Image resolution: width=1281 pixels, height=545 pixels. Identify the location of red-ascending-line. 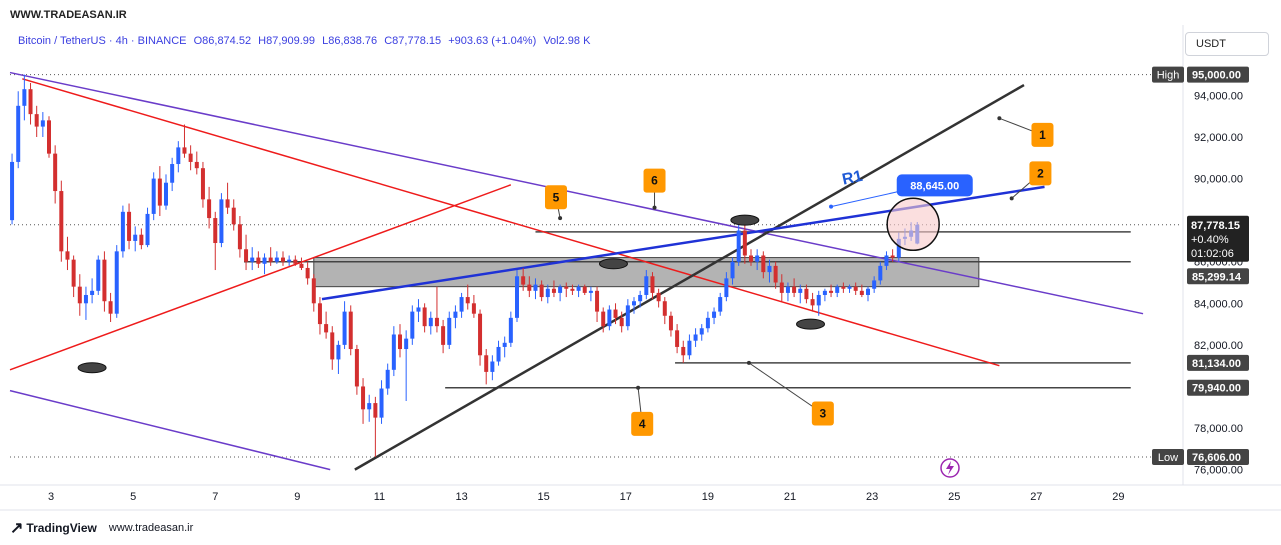
(260, 277).